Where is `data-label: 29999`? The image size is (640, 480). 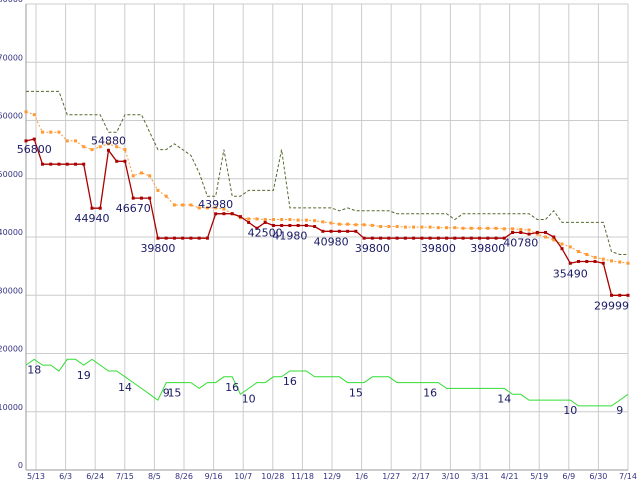
data-label: 29999 is located at coordinates (611, 305).